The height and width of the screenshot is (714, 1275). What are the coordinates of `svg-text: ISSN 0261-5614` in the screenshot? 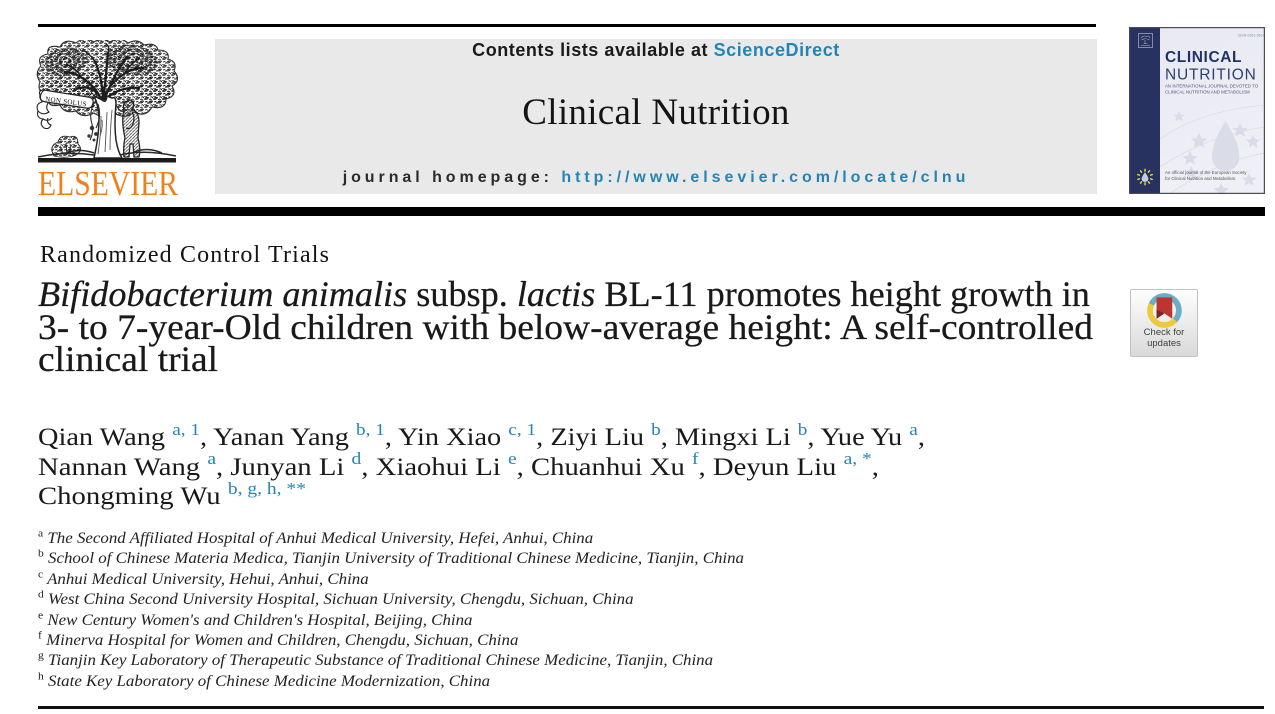 It's located at (1251, 36).